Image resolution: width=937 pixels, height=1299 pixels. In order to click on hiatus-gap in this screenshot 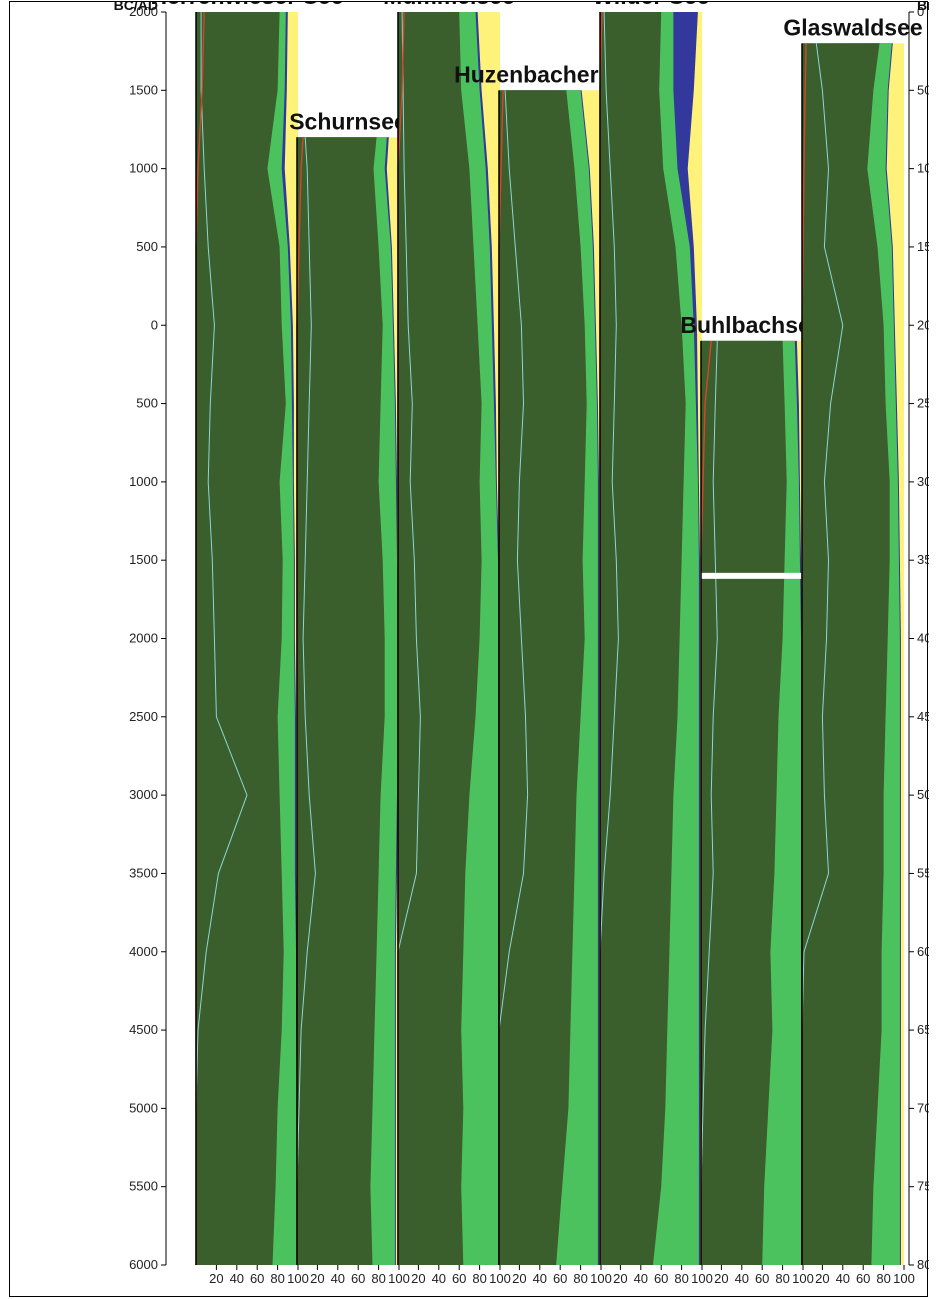, I will do `click(752, 575)`.